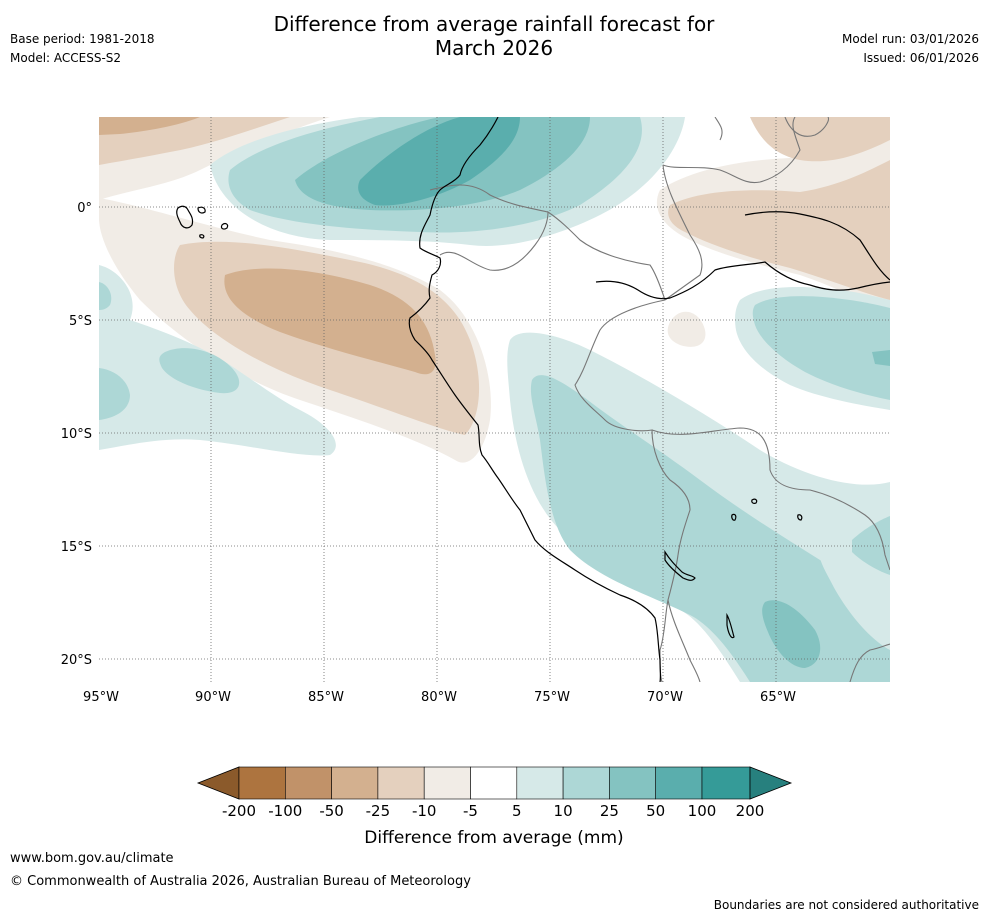 Image resolution: width=988 pixels, height=919 pixels. Describe the element at coordinates (331, 811) in the screenshot. I see `colorbar-tick: -50` at that location.